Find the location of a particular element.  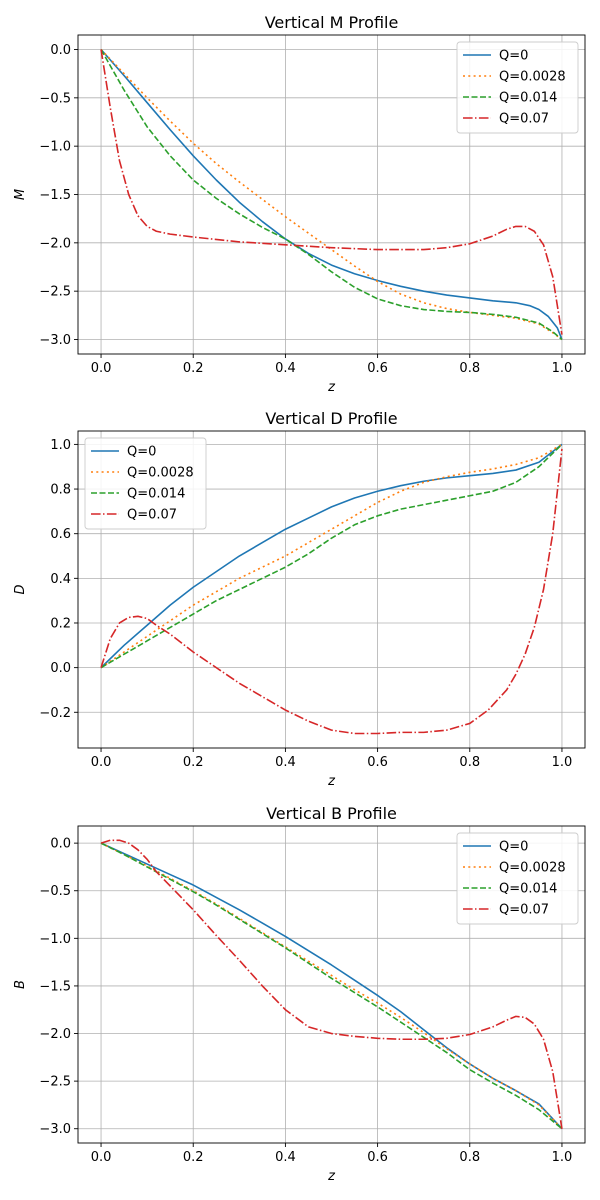

y-axis-label: M is located at coordinates (20, 194).